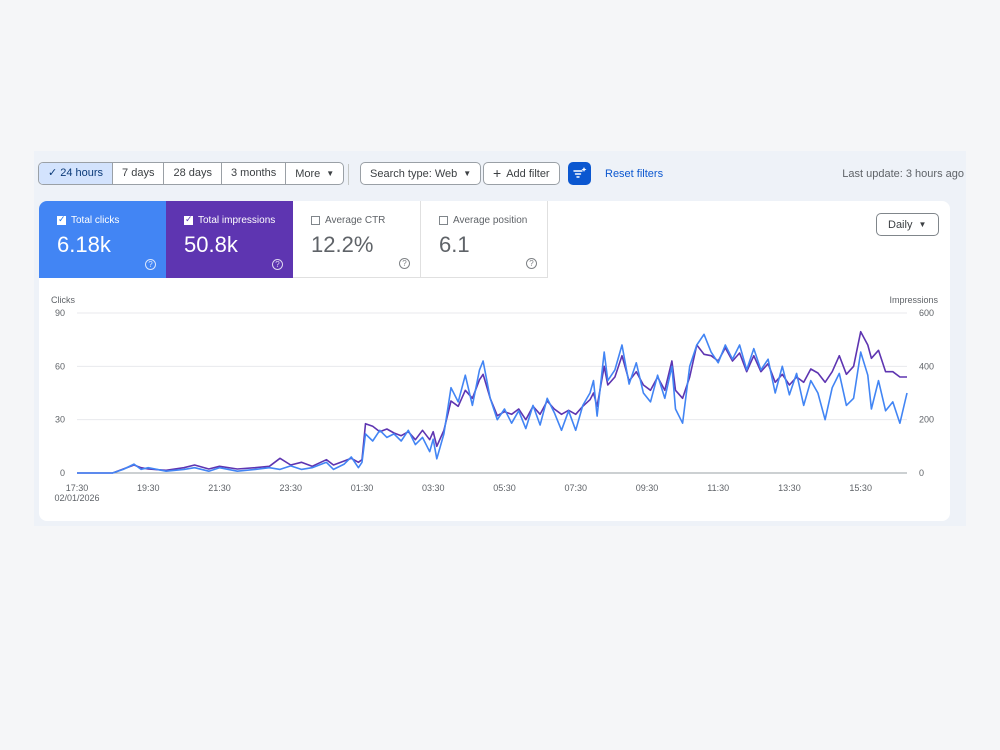 The image size is (1000, 750). Describe the element at coordinates (903, 174) in the screenshot. I see `last-update-text: Last update: 3 hours ago` at that location.